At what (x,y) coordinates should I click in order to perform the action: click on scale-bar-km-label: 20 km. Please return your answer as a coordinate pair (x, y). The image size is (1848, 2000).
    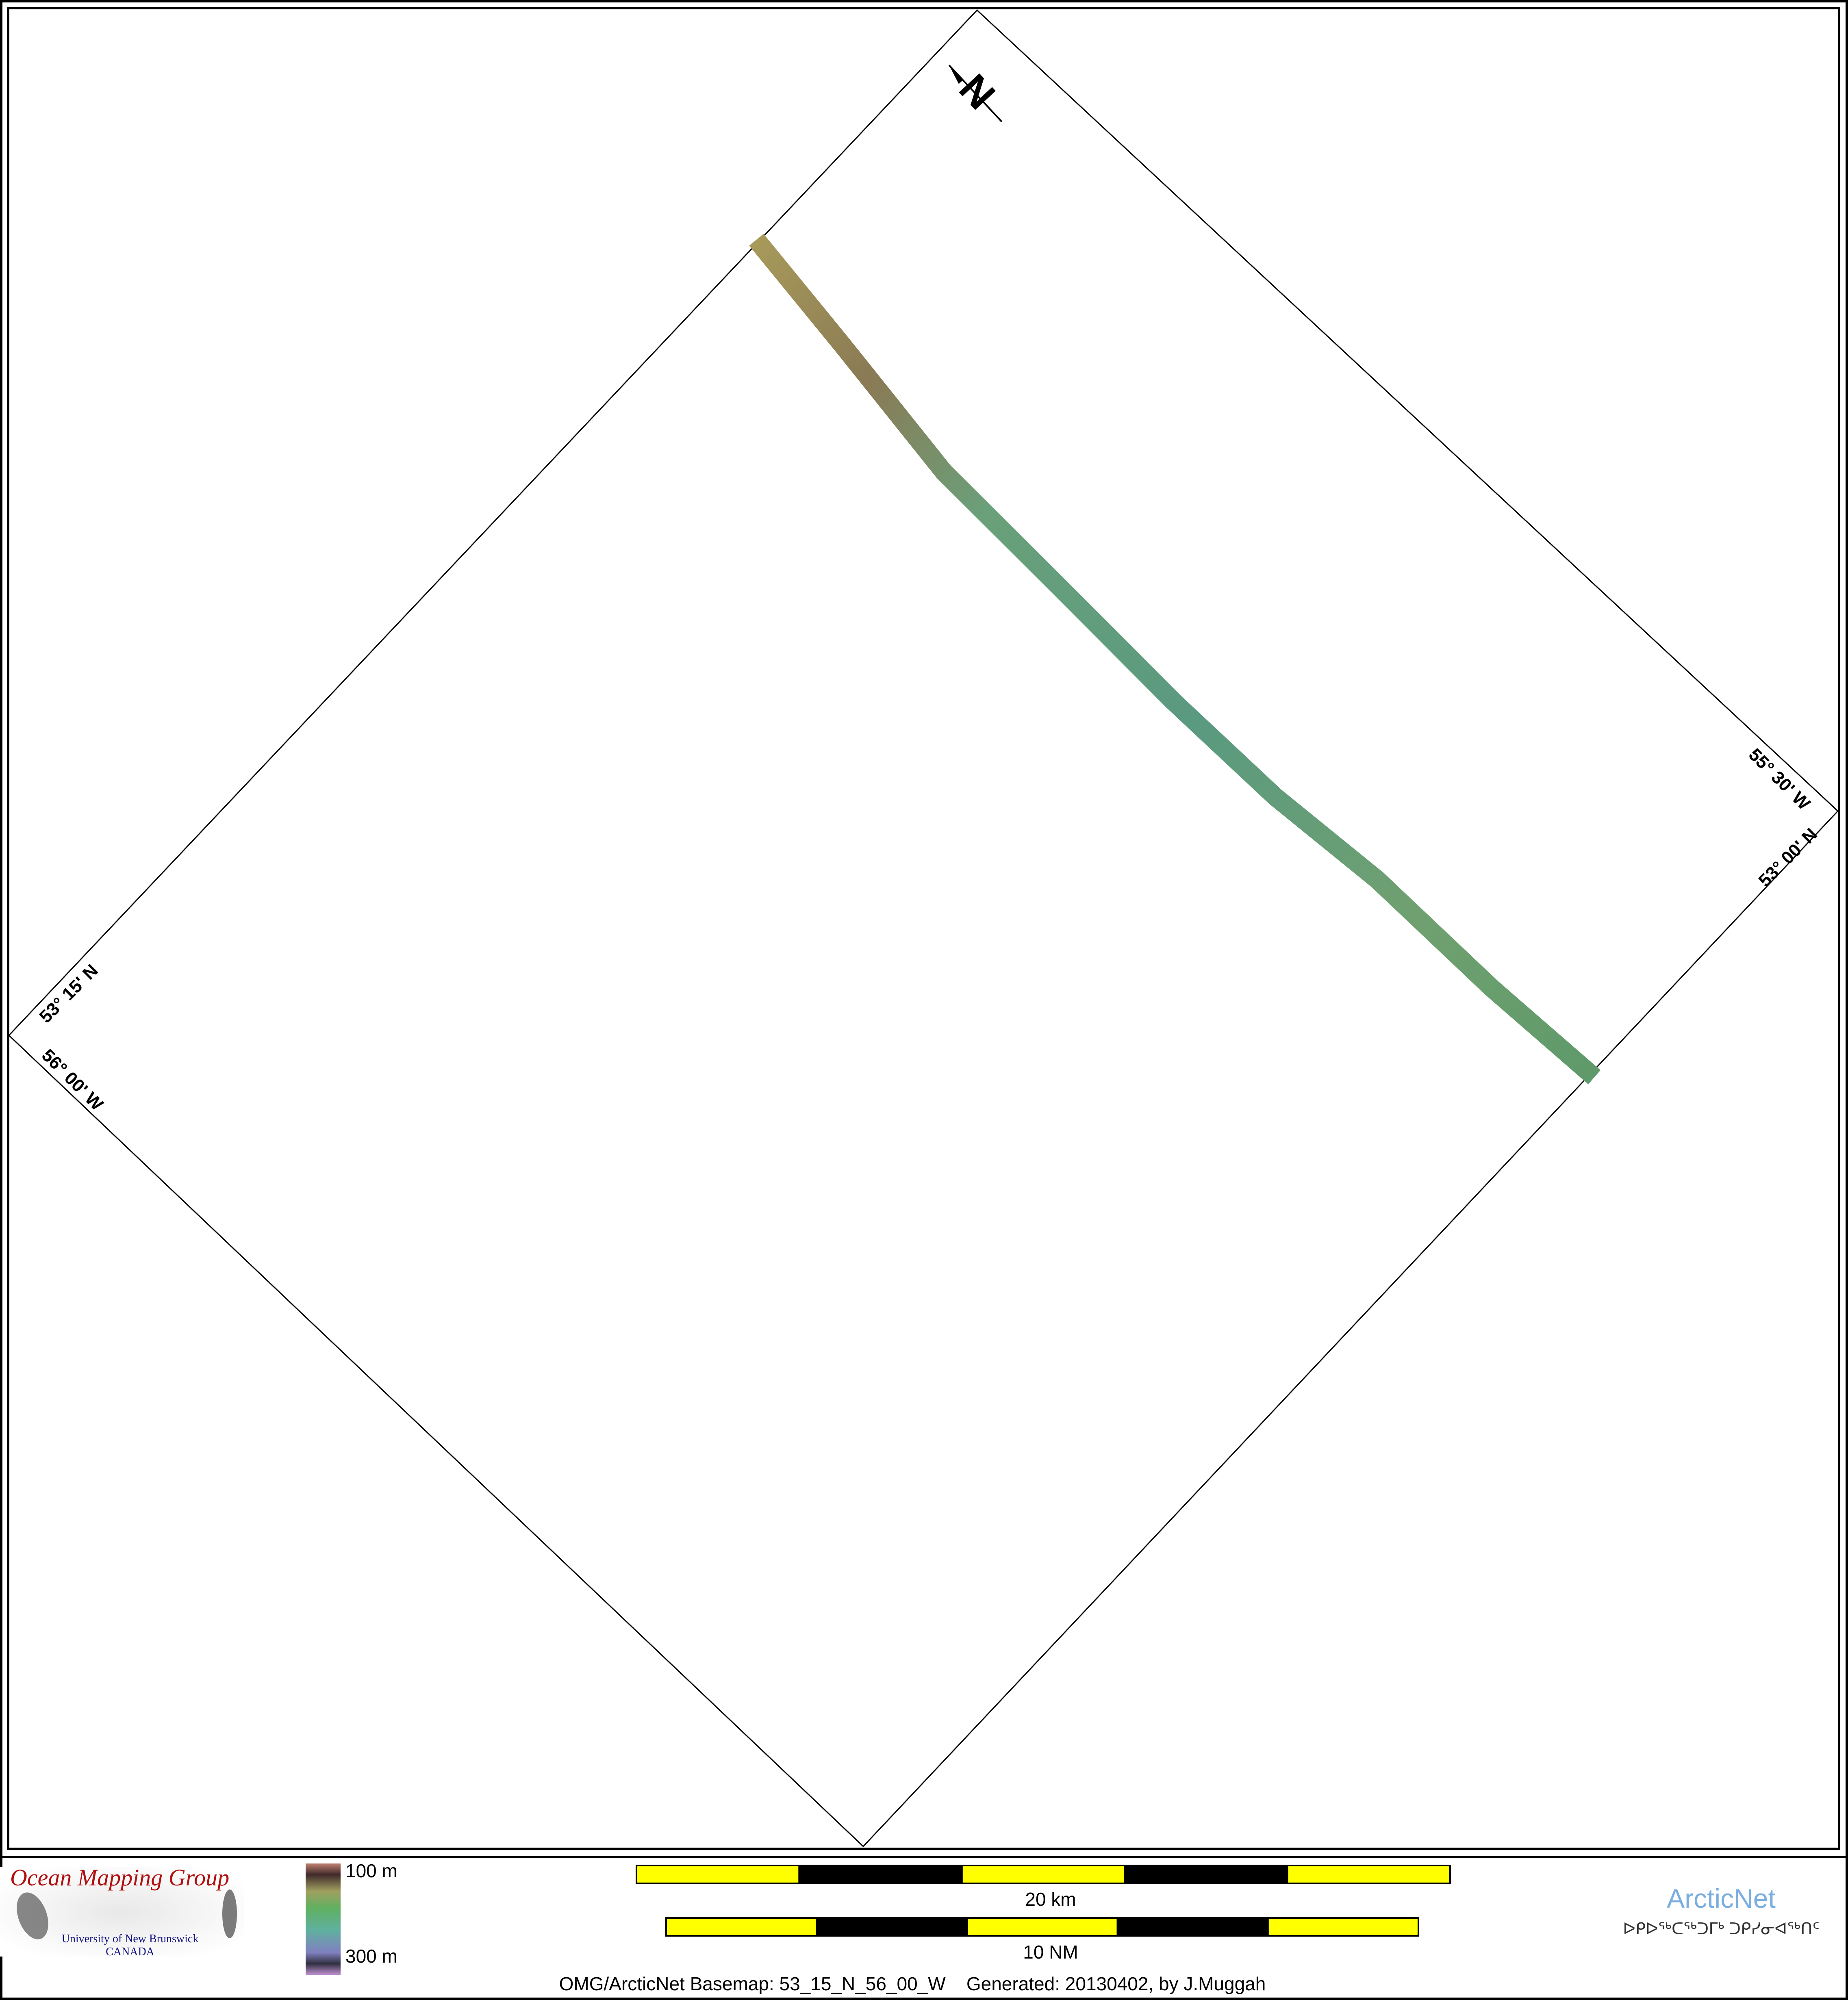
    Looking at the image, I should click on (1050, 1899).